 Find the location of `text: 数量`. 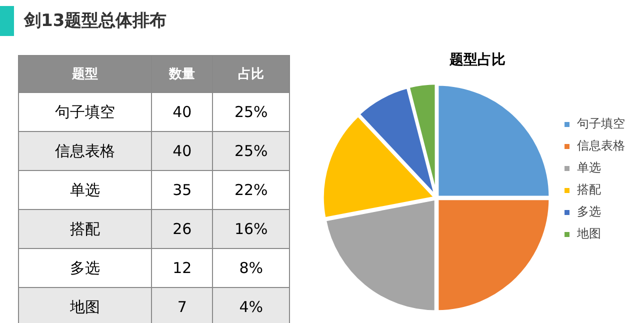

text: 数量 is located at coordinates (182, 74).